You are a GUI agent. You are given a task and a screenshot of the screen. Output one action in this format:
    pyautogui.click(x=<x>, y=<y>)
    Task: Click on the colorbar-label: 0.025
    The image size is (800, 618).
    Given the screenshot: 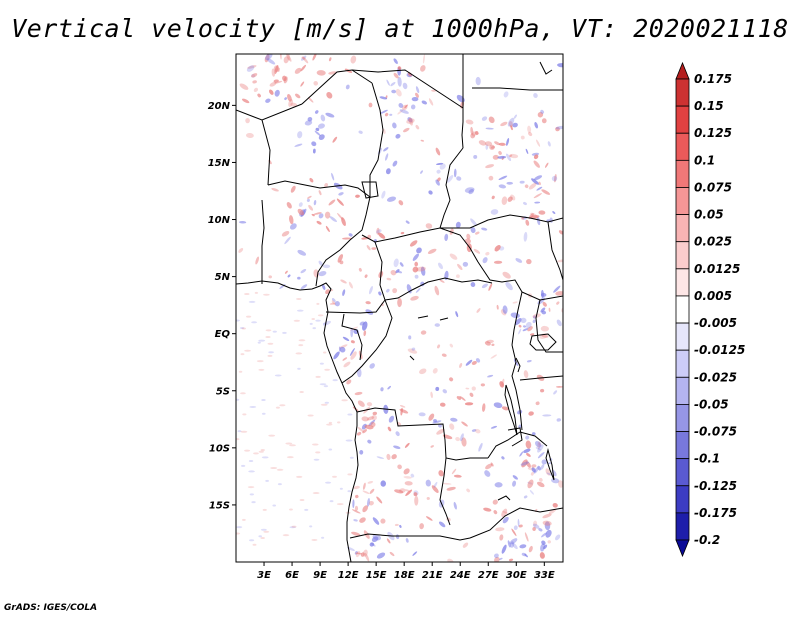 What is the action you would take?
    pyautogui.click(x=713, y=242)
    